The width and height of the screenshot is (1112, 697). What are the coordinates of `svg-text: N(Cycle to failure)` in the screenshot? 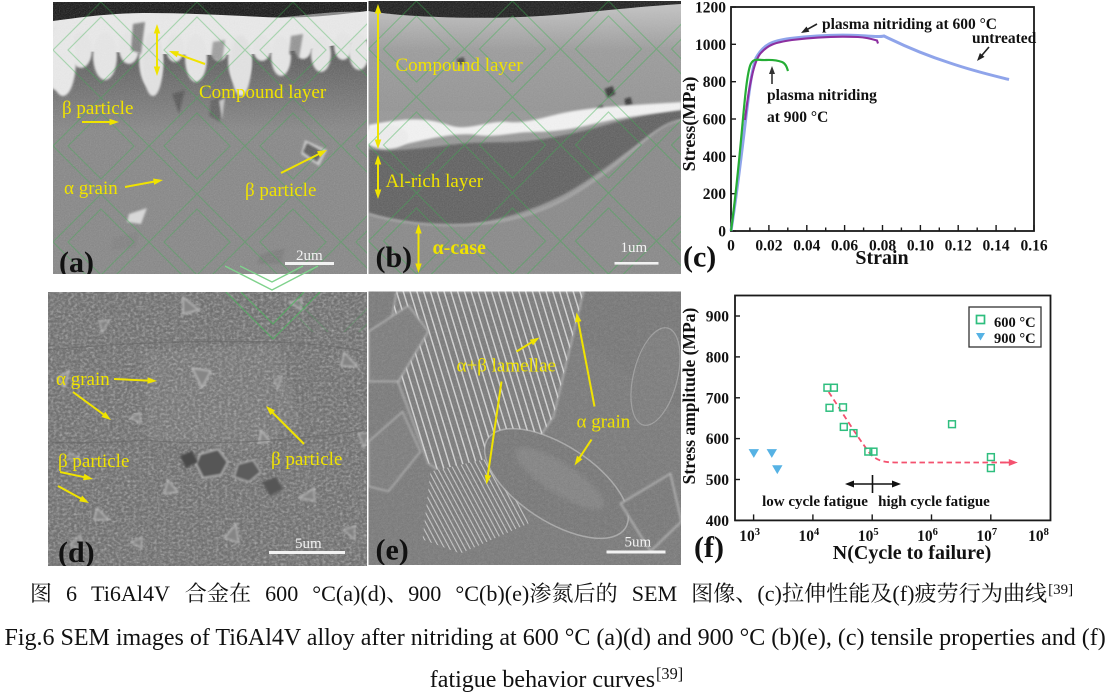 It's located at (912, 553).